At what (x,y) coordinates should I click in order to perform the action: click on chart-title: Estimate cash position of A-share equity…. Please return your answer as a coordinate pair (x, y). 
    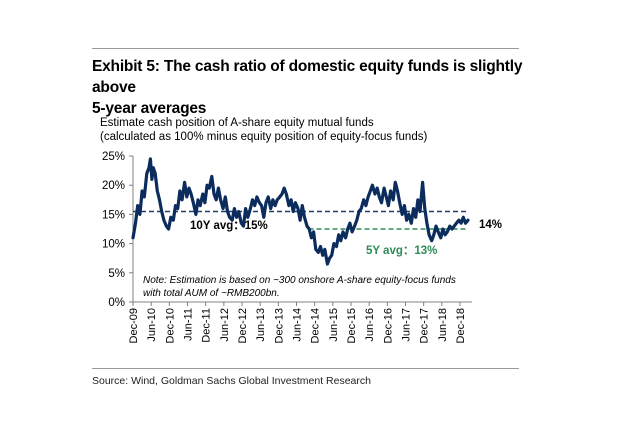
    Looking at the image, I should click on (310, 130).